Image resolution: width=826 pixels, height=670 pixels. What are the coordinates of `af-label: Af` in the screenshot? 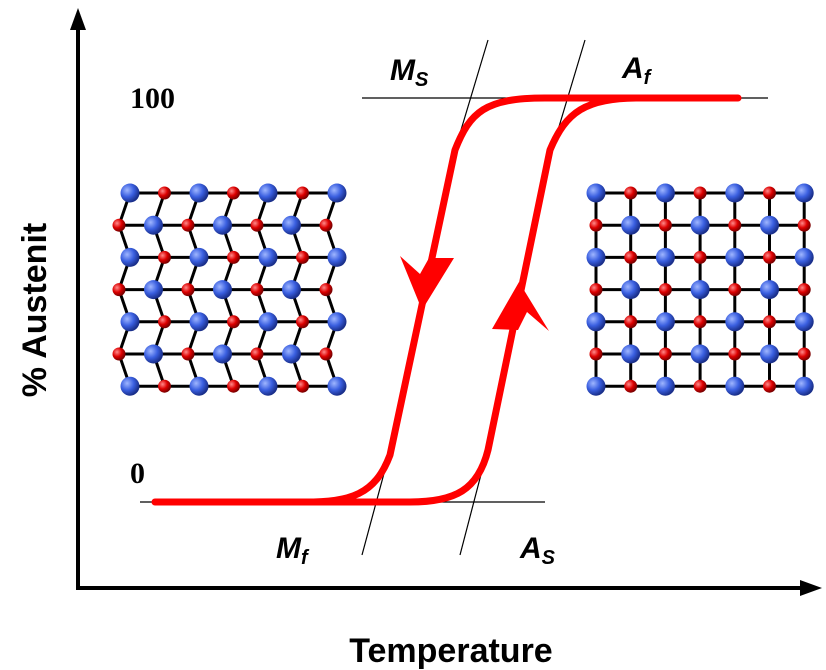 It's located at (637, 70).